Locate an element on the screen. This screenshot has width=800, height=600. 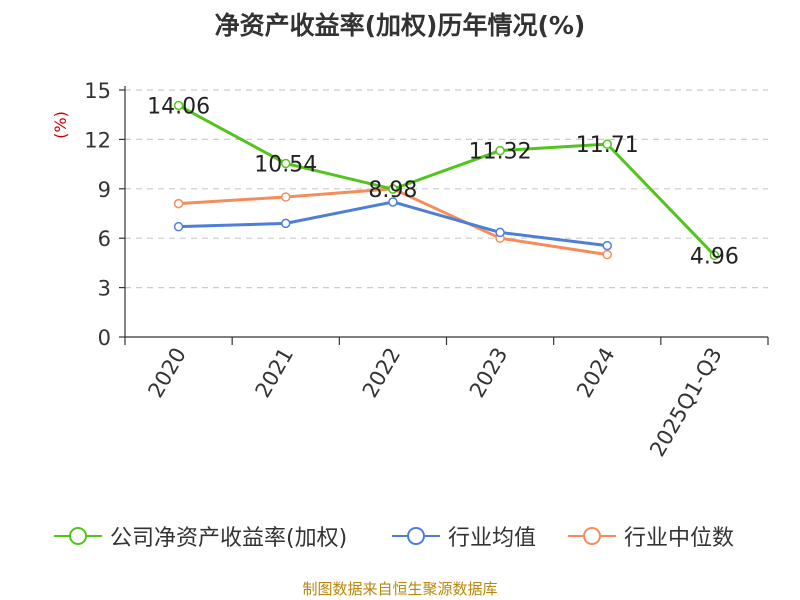
x-tick-label: 2021 is located at coordinates (275, 373).